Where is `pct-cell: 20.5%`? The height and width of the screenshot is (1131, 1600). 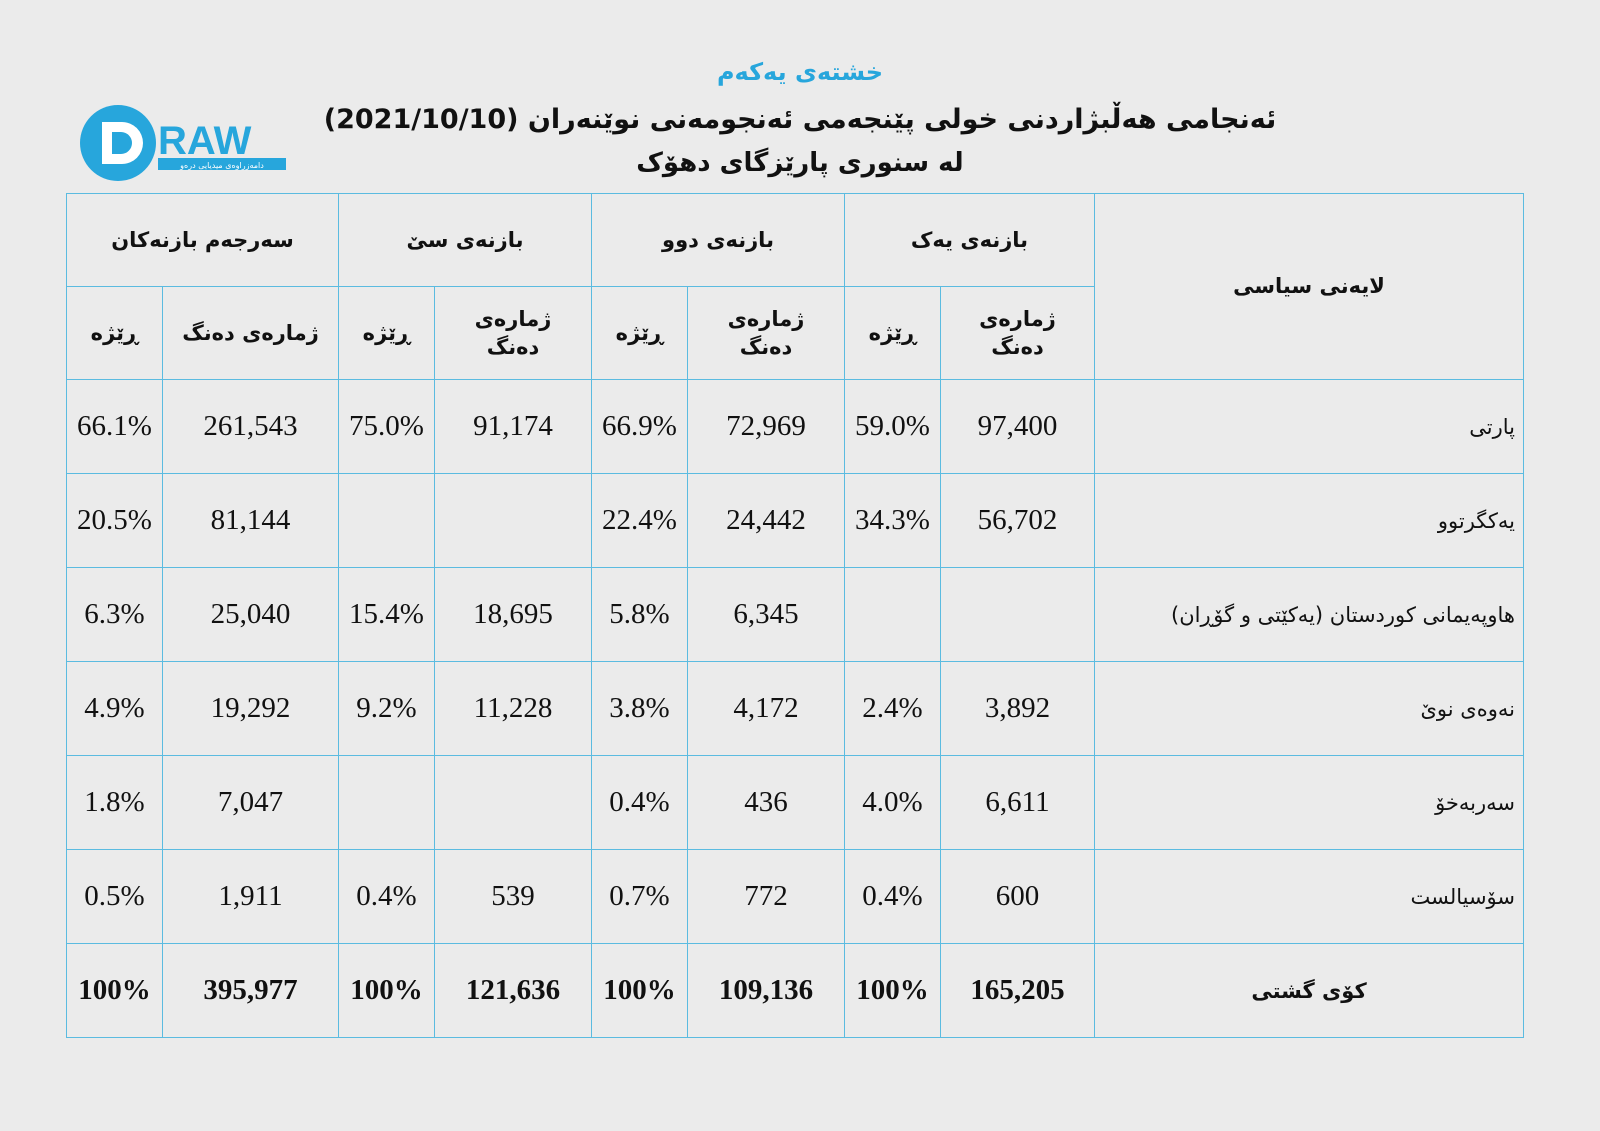
pct-cell: 20.5% is located at coordinates (114, 520).